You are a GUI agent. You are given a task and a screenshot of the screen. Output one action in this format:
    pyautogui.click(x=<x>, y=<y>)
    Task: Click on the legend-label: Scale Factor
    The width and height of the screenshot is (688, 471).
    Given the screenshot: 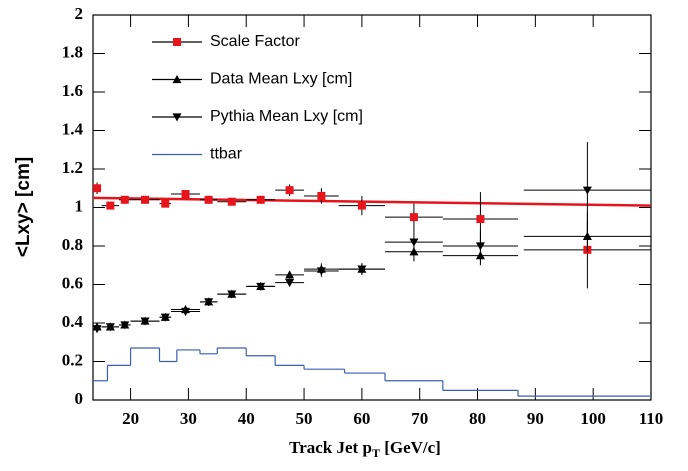 What is the action you would take?
    pyautogui.click(x=255, y=41)
    